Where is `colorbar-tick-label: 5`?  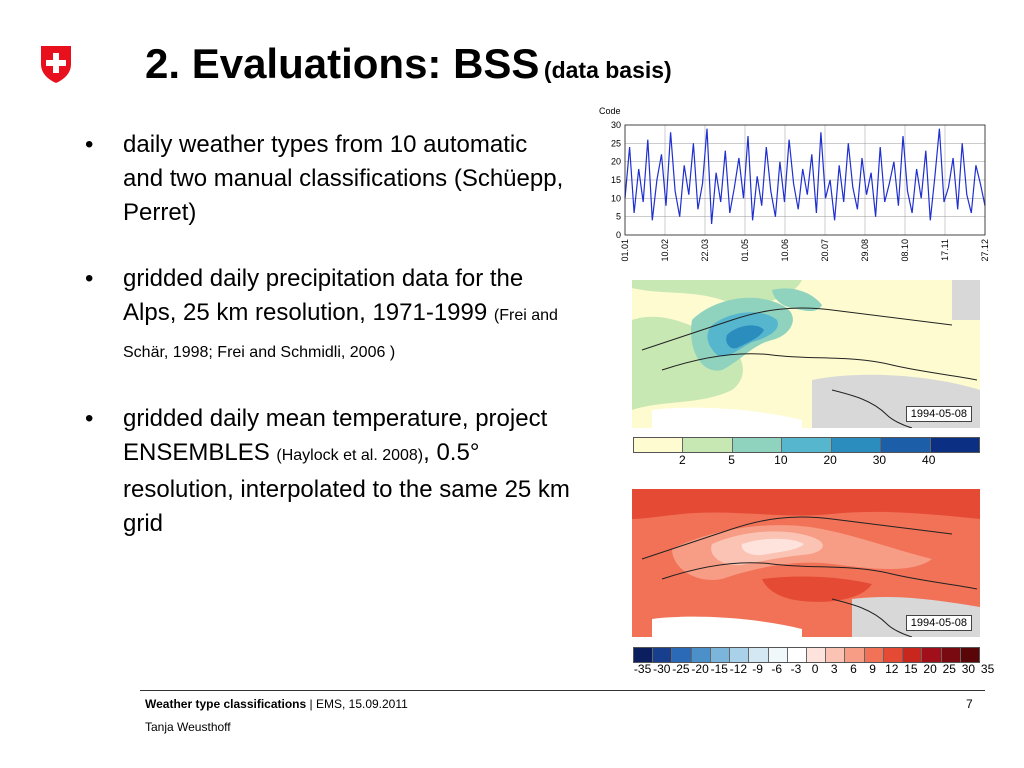 colorbar-tick-label: 5 is located at coordinates (731, 460).